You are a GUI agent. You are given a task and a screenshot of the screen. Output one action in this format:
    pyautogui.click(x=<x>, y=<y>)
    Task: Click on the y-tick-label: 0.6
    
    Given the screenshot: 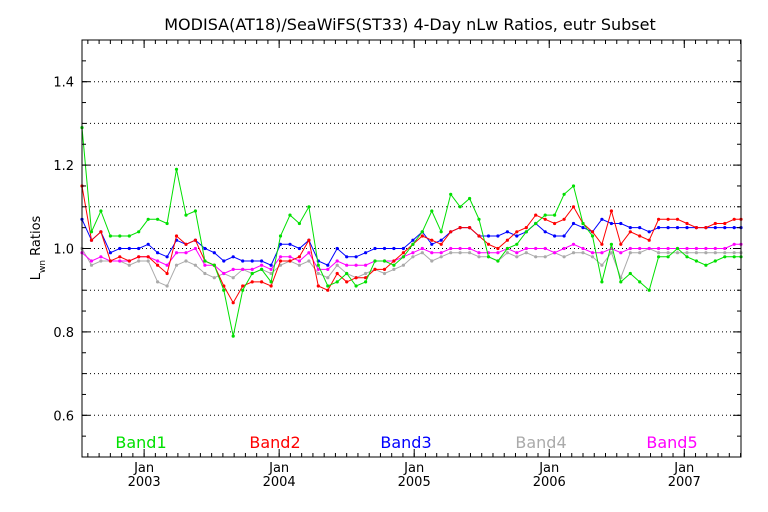 What is the action you would take?
    pyautogui.click(x=63, y=416)
    